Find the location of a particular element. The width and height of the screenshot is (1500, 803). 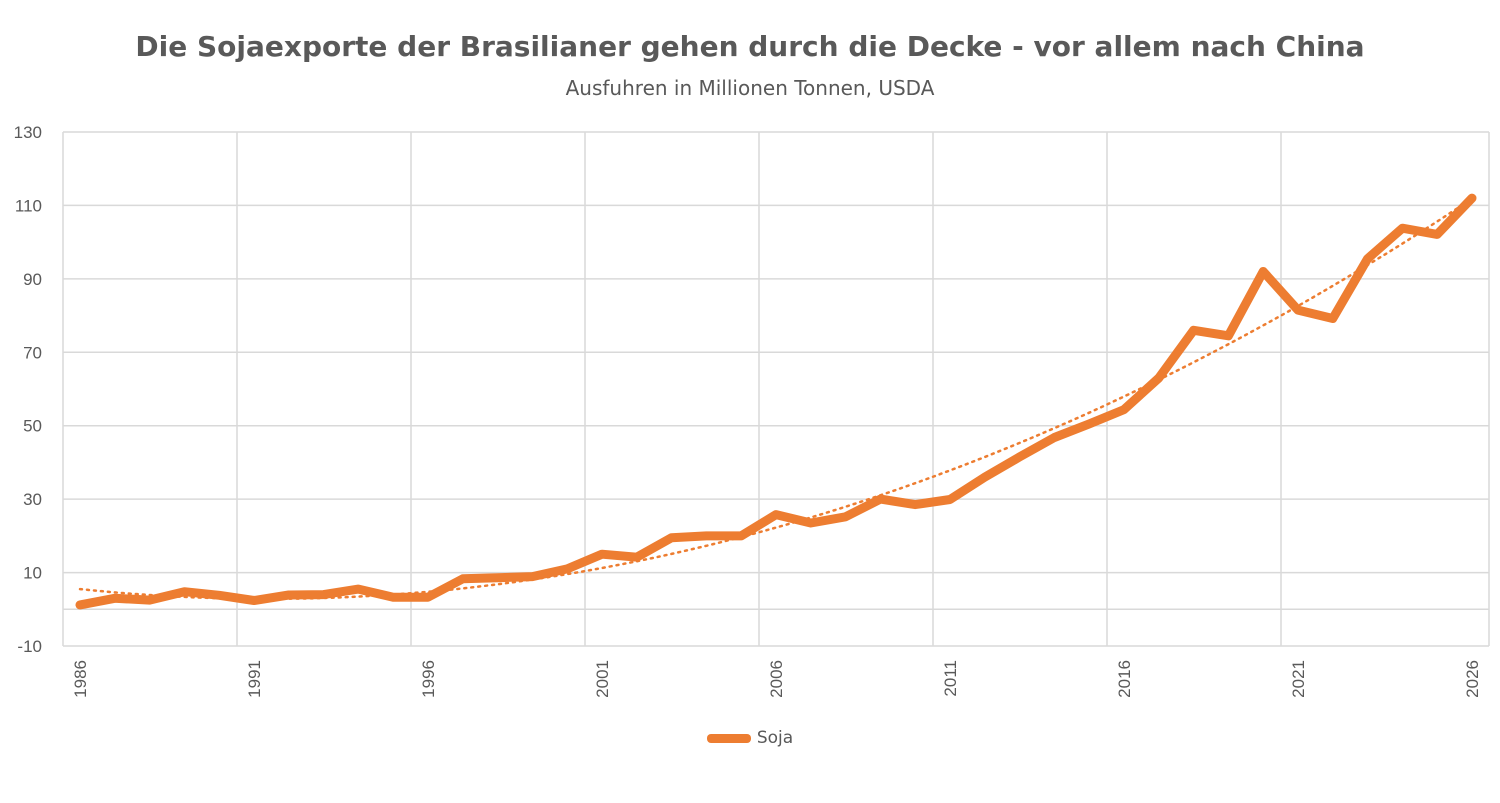

y-tick-label: 90 is located at coordinates (32, 279).